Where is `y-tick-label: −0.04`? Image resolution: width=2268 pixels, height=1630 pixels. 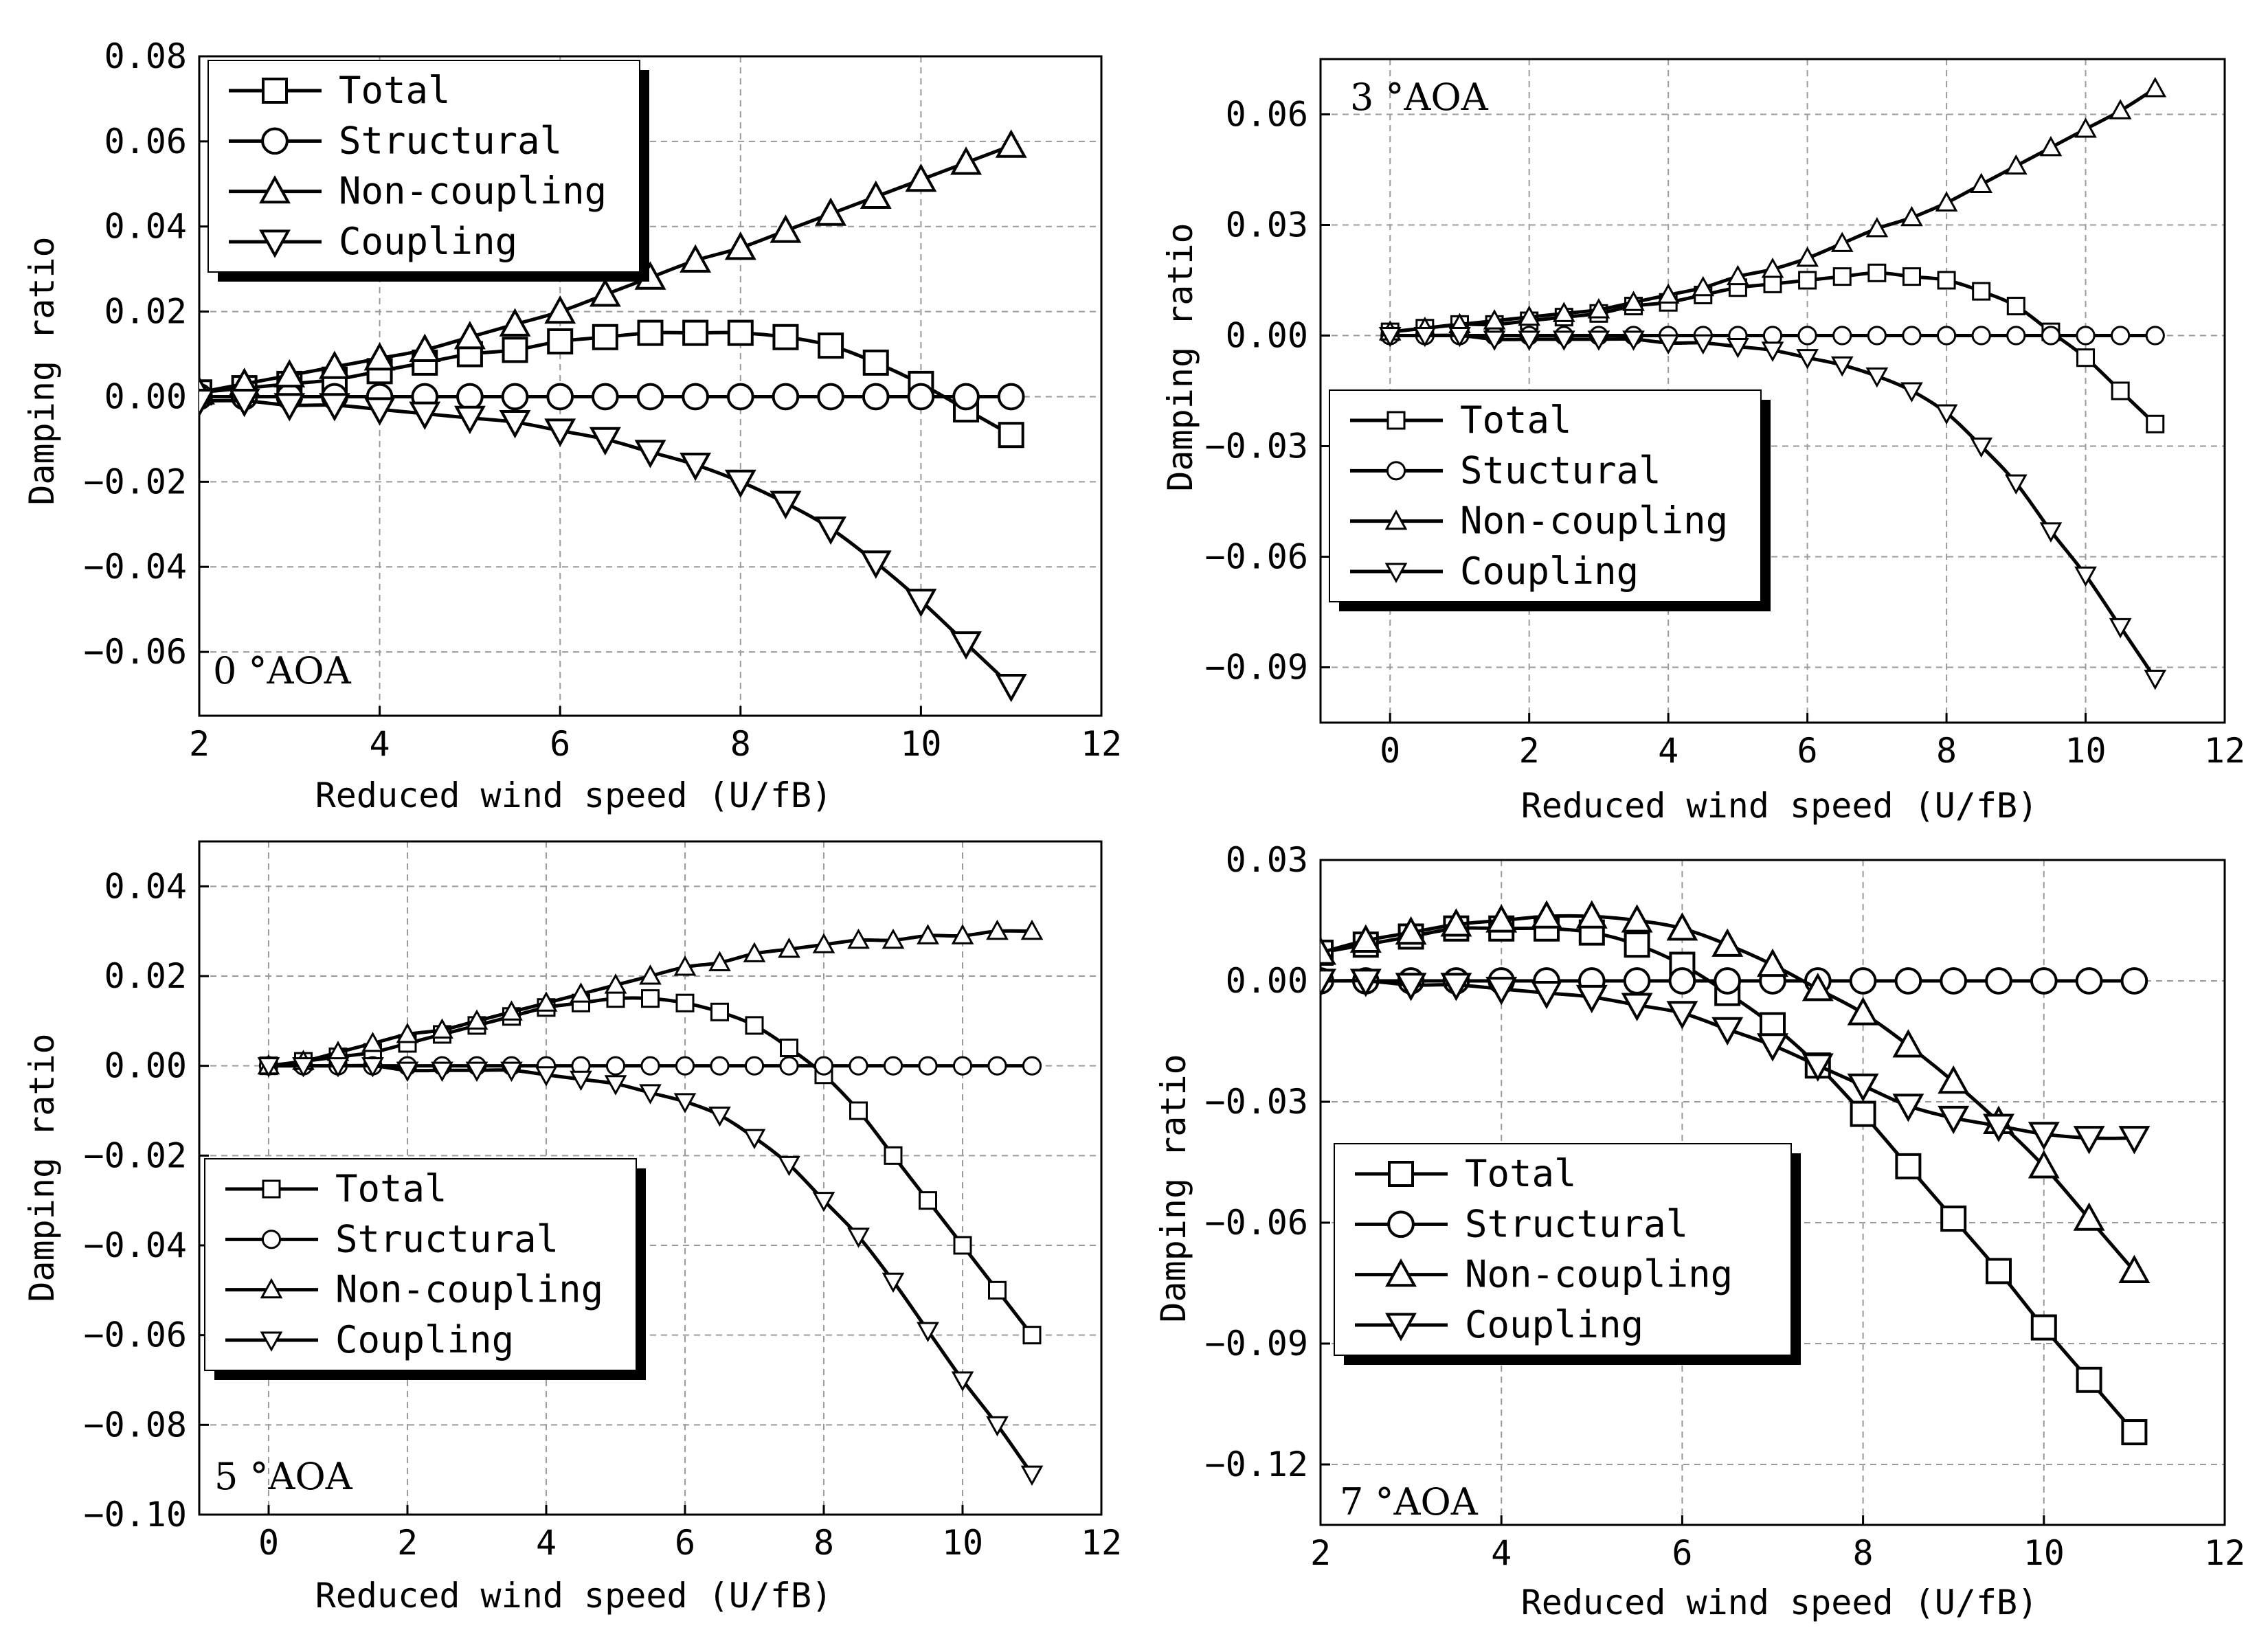
y-tick-label: −0.04 is located at coordinates (135, 1245).